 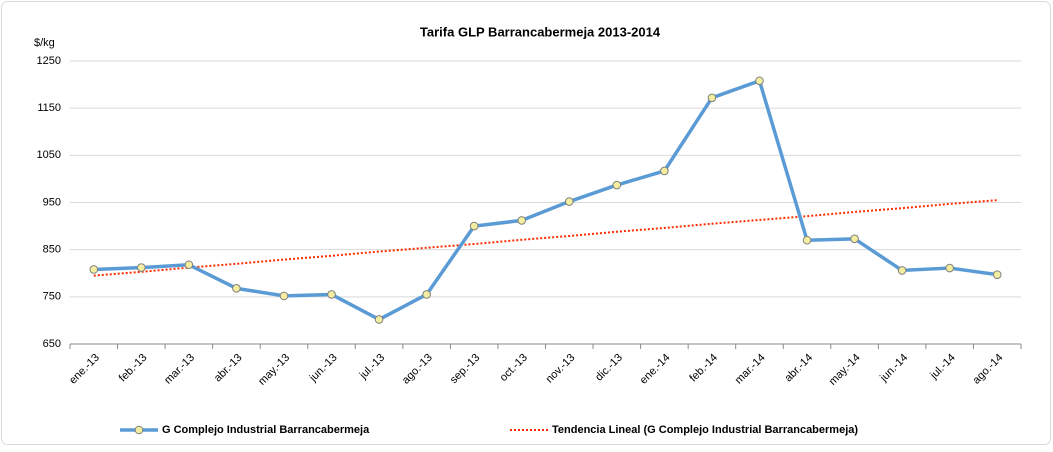 What do you see at coordinates (49, 61) in the screenshot?
I see `y-tick-label: 1250` at bounding box center [49, 61].